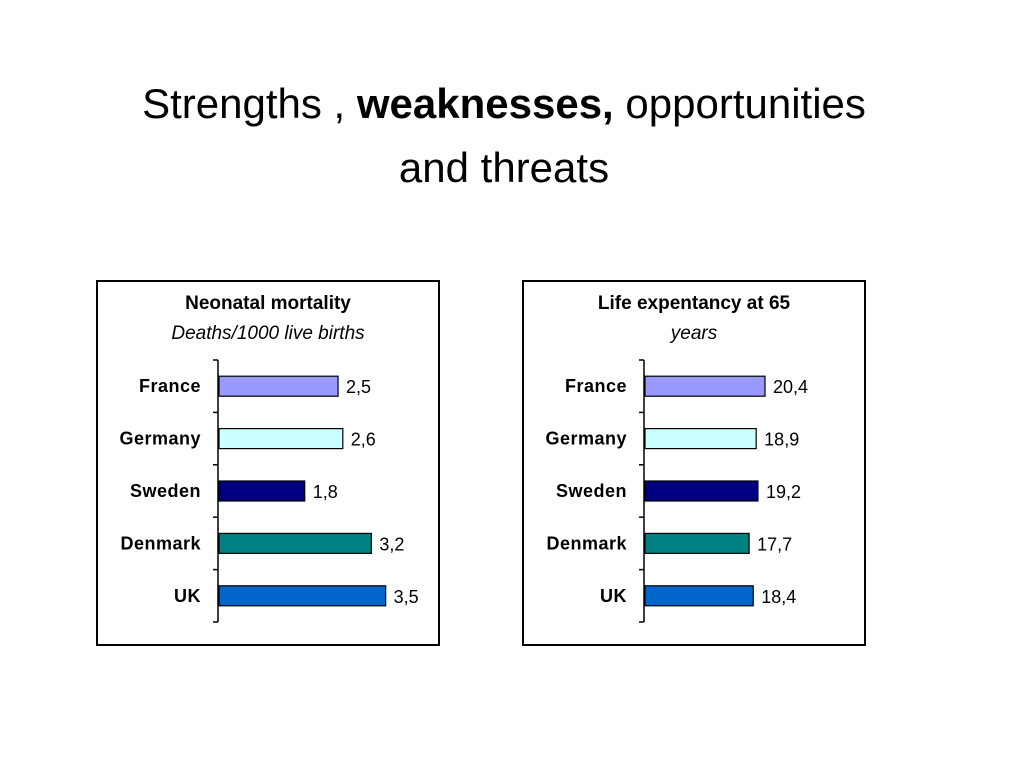 This screenshot has height=768, width=1024. Describe the element at coordinates (268, 303) in the screenshot. I see `neonatal-chart-title: Neonatal mortality` at that location.